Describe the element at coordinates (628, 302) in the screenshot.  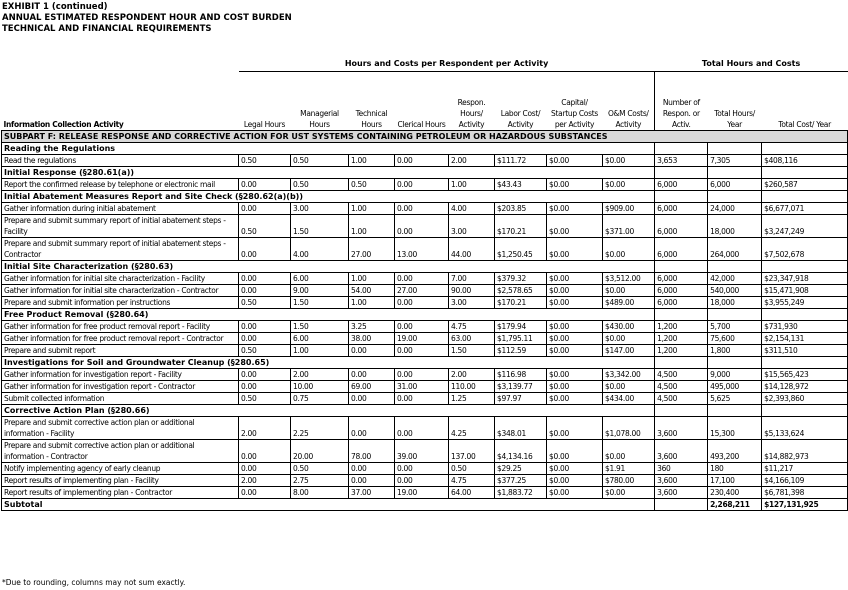
I see `cell: $489.00` at that location.